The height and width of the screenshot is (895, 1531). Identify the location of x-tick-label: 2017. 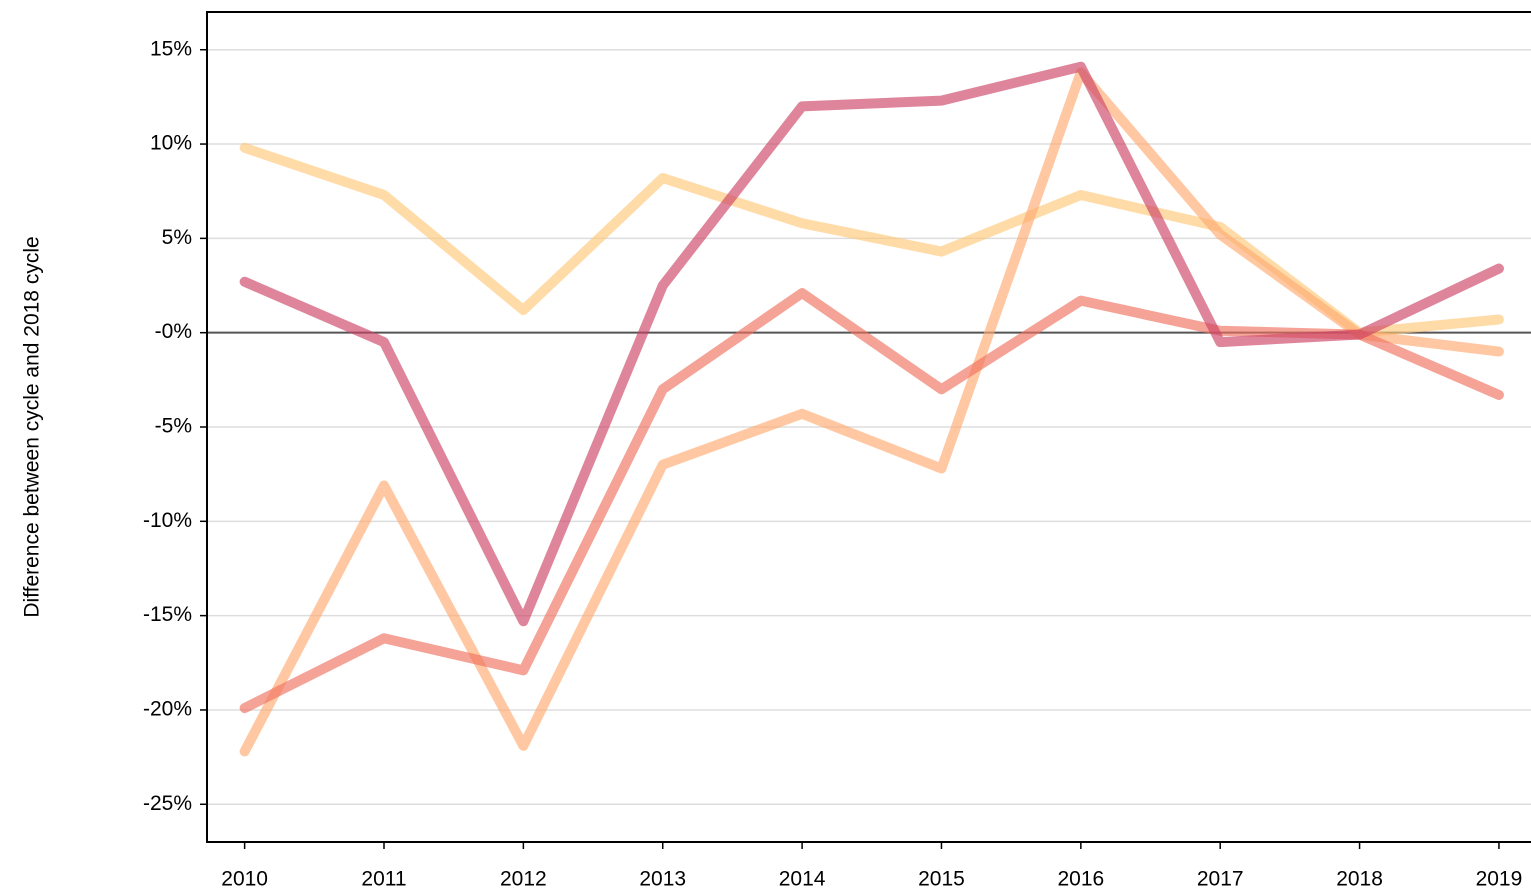
(1220, 879).